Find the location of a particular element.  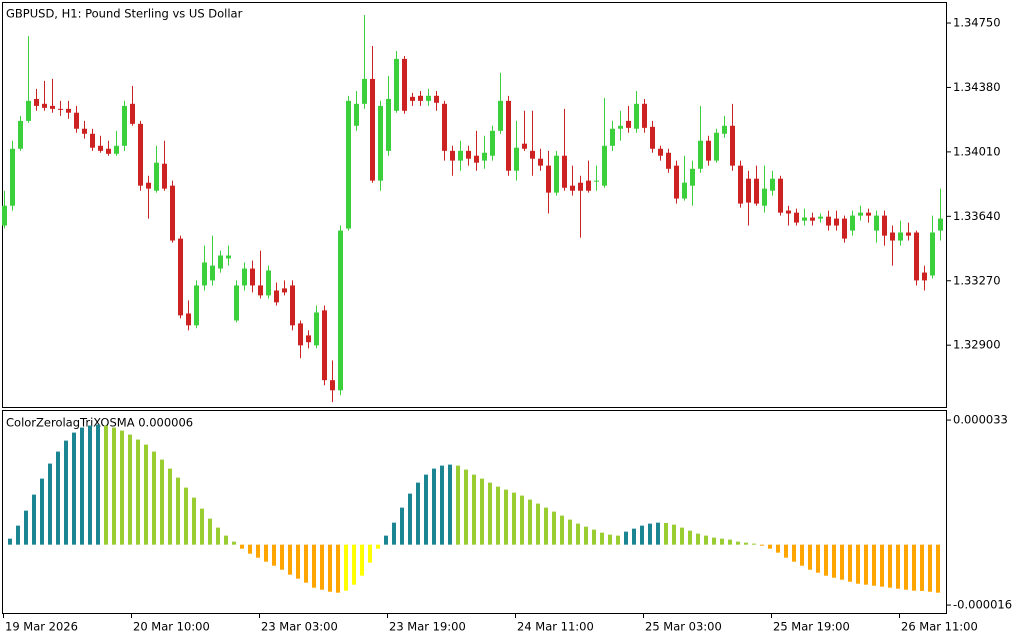

y-tick-label: 1.32900 is located at coordinates (977, 345).